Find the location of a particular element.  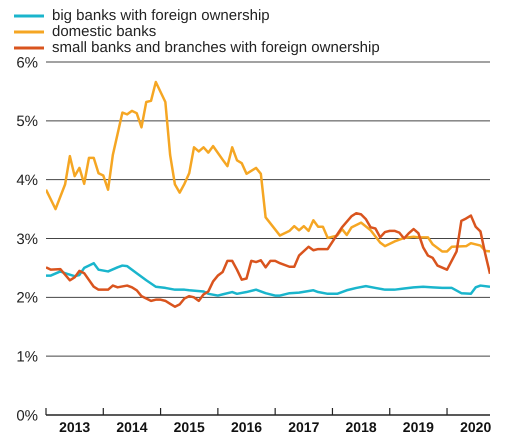

y-tick-label: 5% is located at coordinates (27, 121).